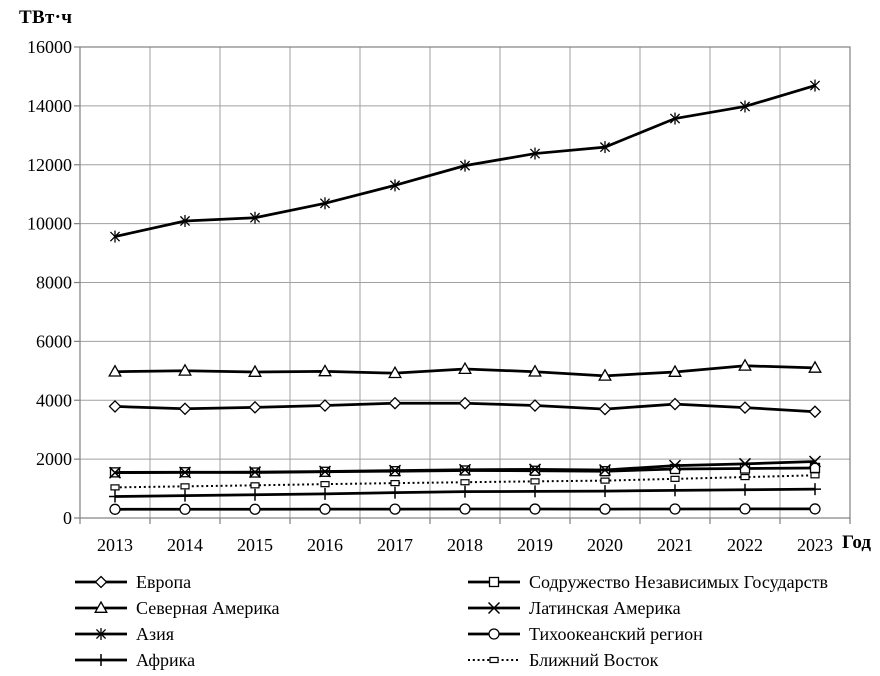 The width and height of the screenshot is (880, 676). What do you see at coordinates (101, 607) in the screenshot?
I see `legend-marker-triangle-icon` at bounding box center [101, 607].